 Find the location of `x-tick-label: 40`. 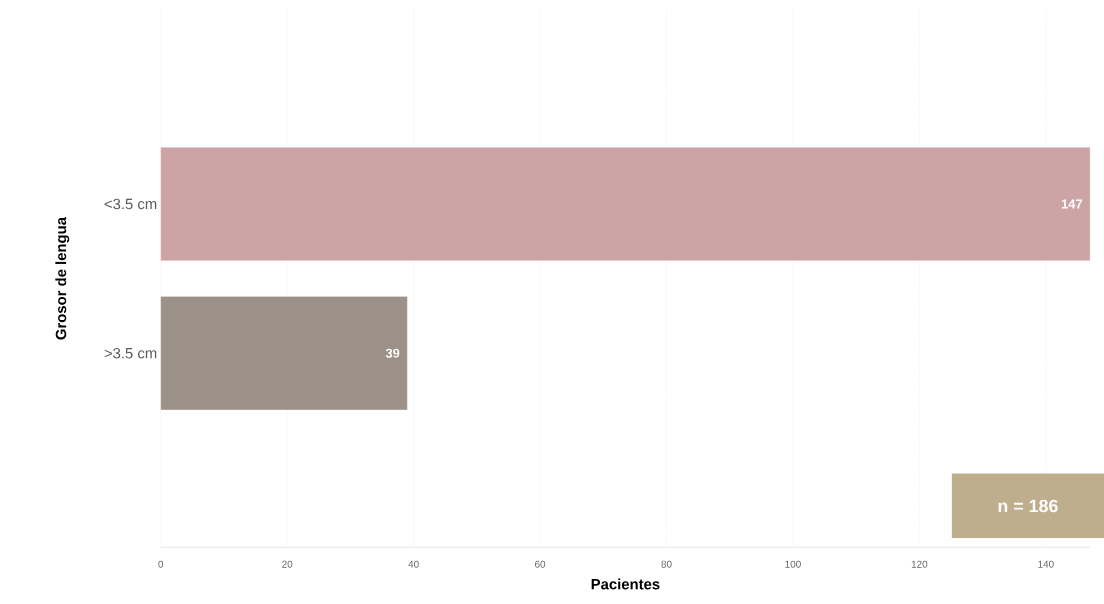

x-tick-label: 40 is located at coordinates (413, 564).